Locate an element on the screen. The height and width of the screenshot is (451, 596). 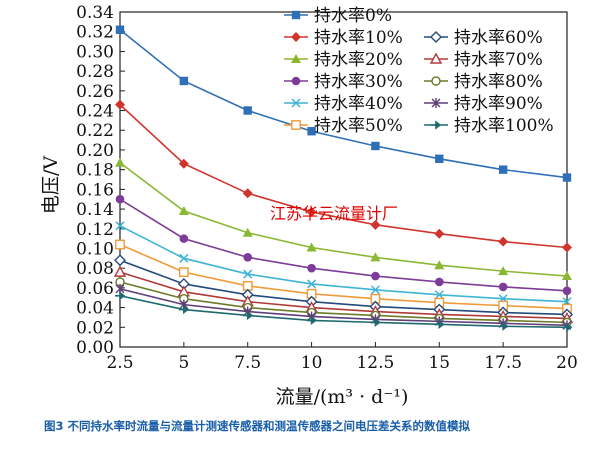
y-tick-label: 0.10 is located at coordinates (95, 249).